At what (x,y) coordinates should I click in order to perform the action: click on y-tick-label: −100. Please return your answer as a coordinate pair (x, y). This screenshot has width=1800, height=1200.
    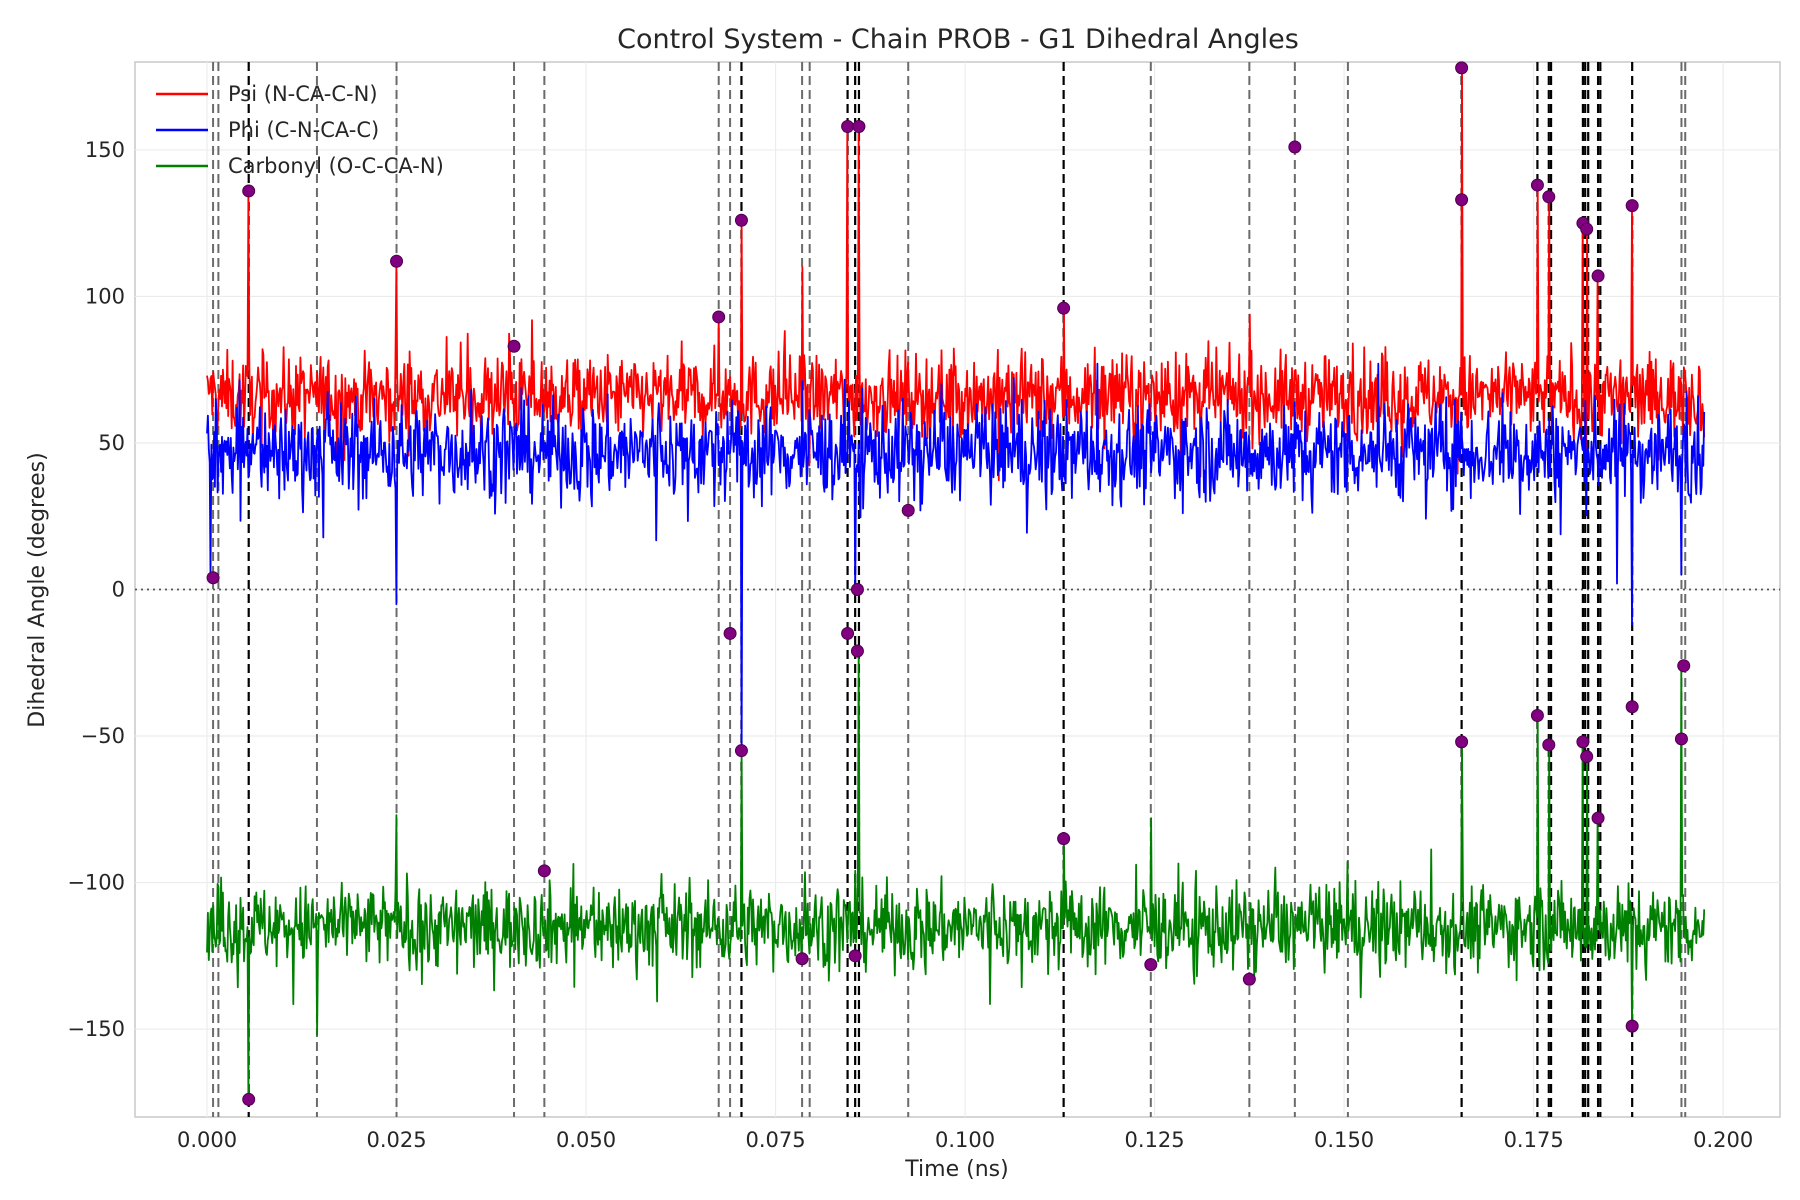
    Looking at the image, I should click on (96, 883).